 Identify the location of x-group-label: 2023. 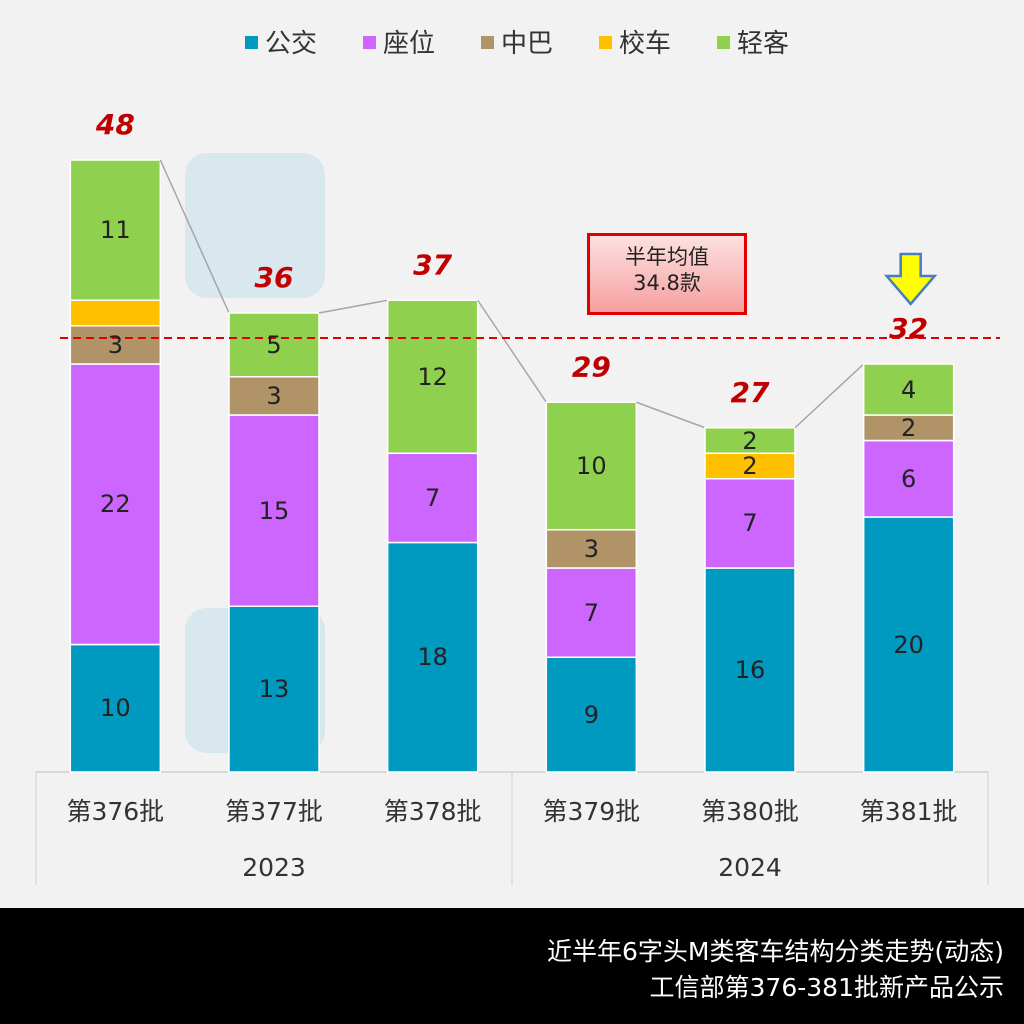
(274, 867).